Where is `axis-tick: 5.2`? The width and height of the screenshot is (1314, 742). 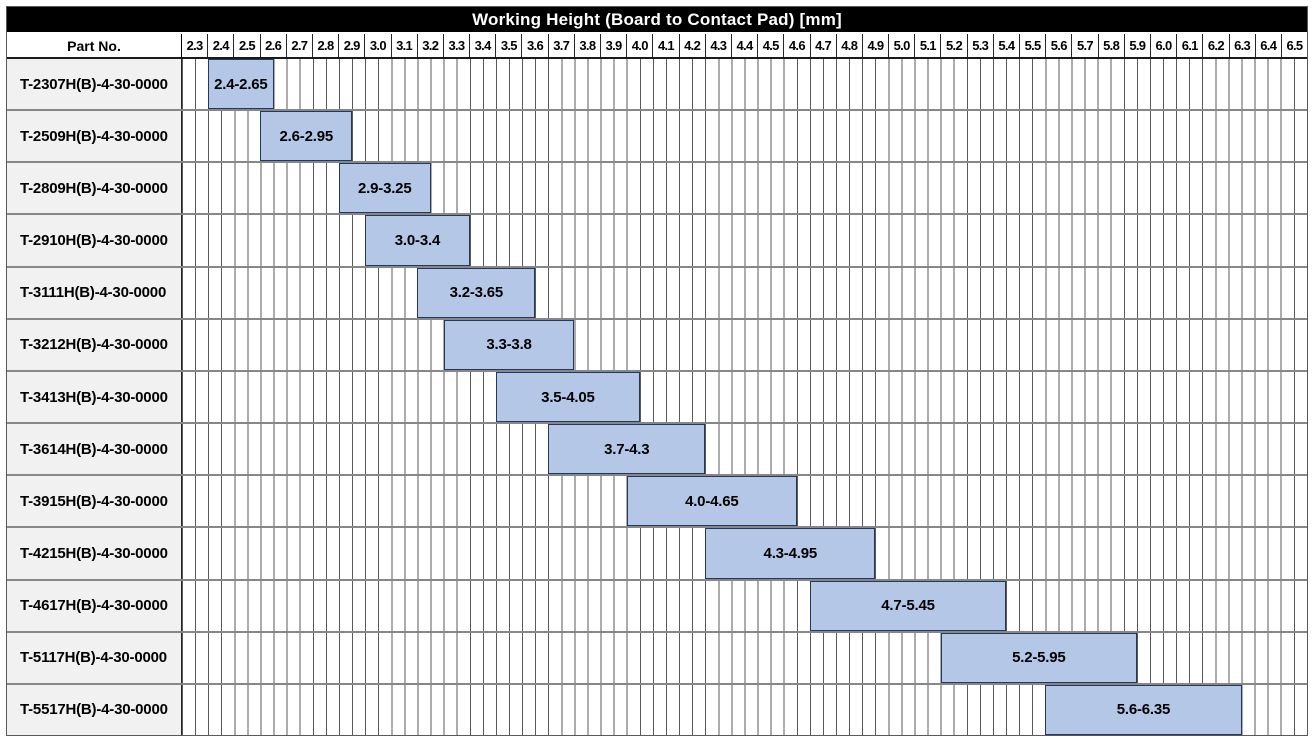 axis-tick: 5.2 is located at coordinates (954, 45).